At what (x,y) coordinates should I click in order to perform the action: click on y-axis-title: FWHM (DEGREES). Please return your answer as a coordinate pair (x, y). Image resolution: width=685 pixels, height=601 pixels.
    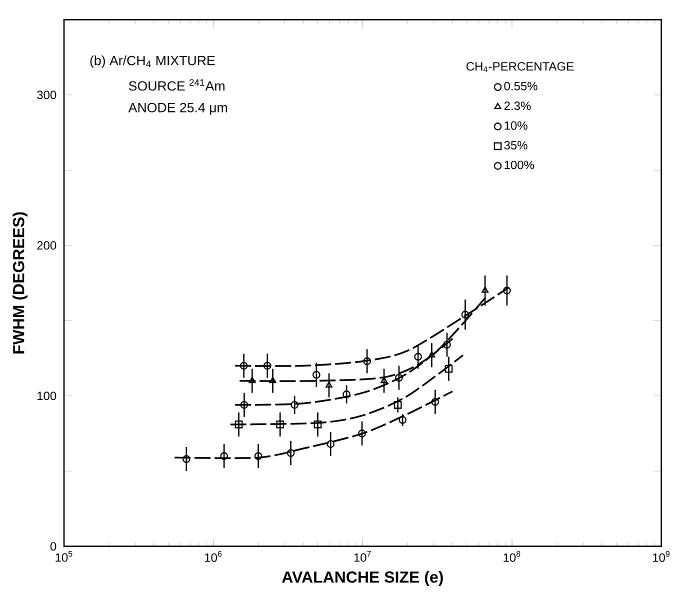
    Looking at the image, I should click on (20, 283).